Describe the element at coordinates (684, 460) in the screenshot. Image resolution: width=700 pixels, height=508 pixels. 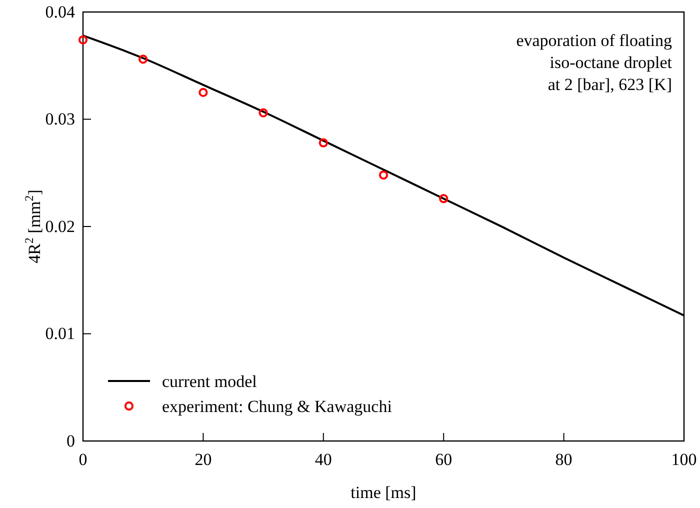
I see `x-tick-label: 100` at that location.